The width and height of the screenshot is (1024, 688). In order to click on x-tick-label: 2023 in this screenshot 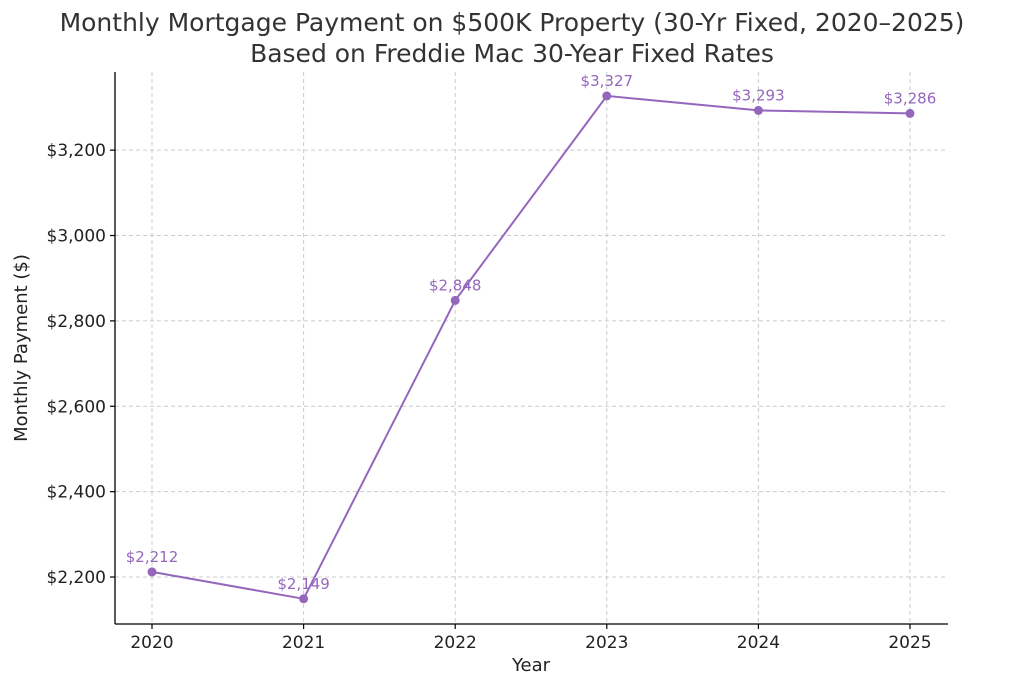, I will do `click(606, 643)`.